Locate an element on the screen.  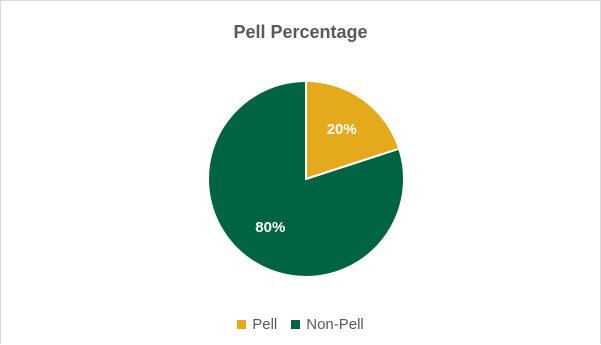
legend-swatch-pell is located at coordinates (242, 324).